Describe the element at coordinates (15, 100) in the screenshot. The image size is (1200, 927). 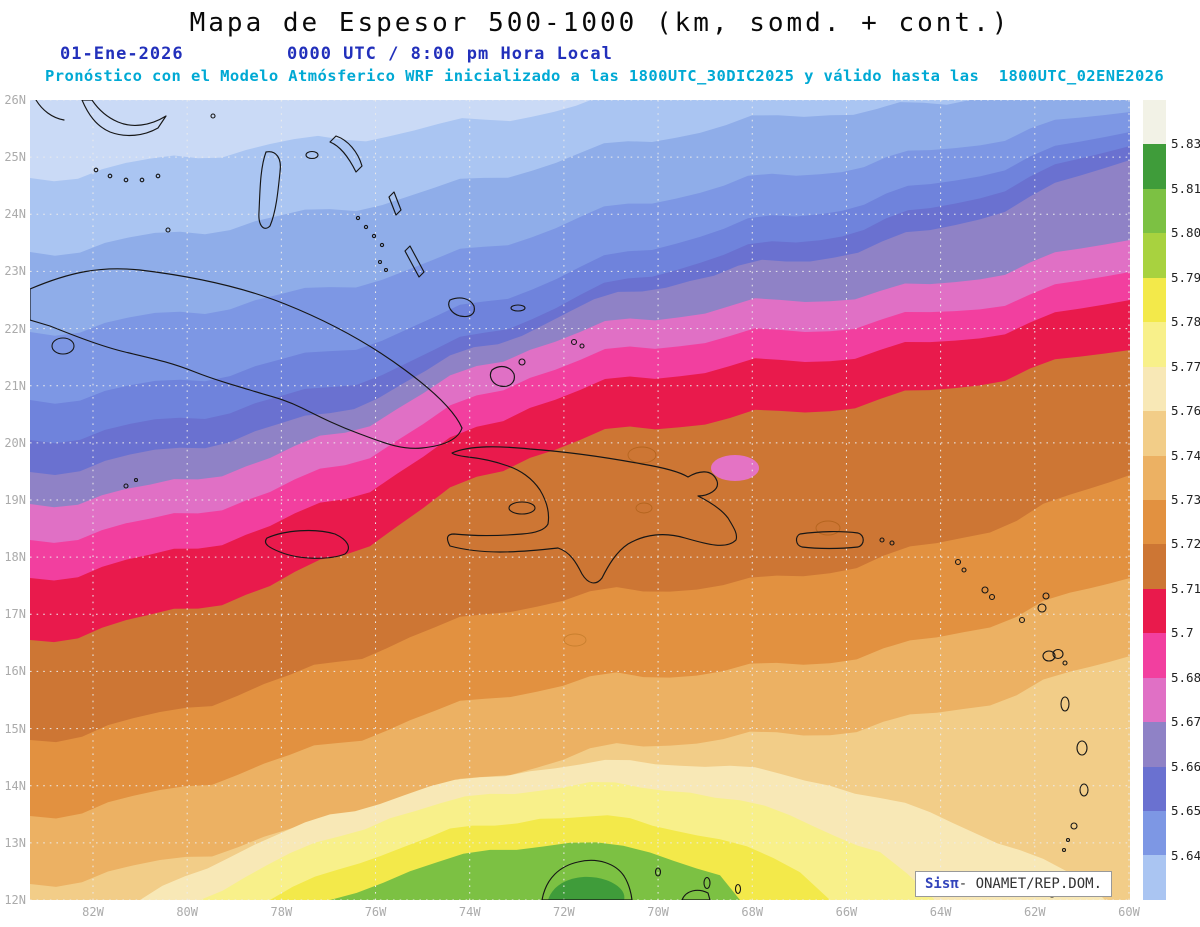
I see `lat-label: 26N` at that location.